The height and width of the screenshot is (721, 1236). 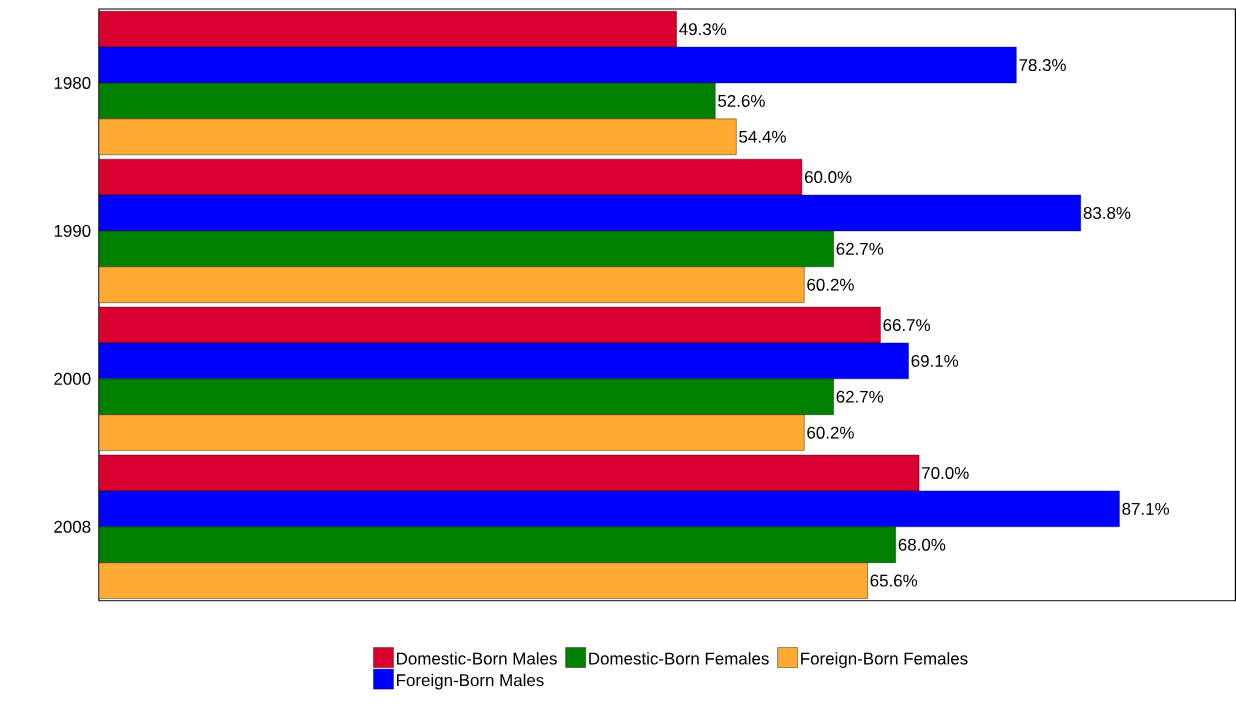 What do you see at coordinates (894, 580) in the screenshot?
I see `data-label: 65.6%` at bounding box center [894, 580].